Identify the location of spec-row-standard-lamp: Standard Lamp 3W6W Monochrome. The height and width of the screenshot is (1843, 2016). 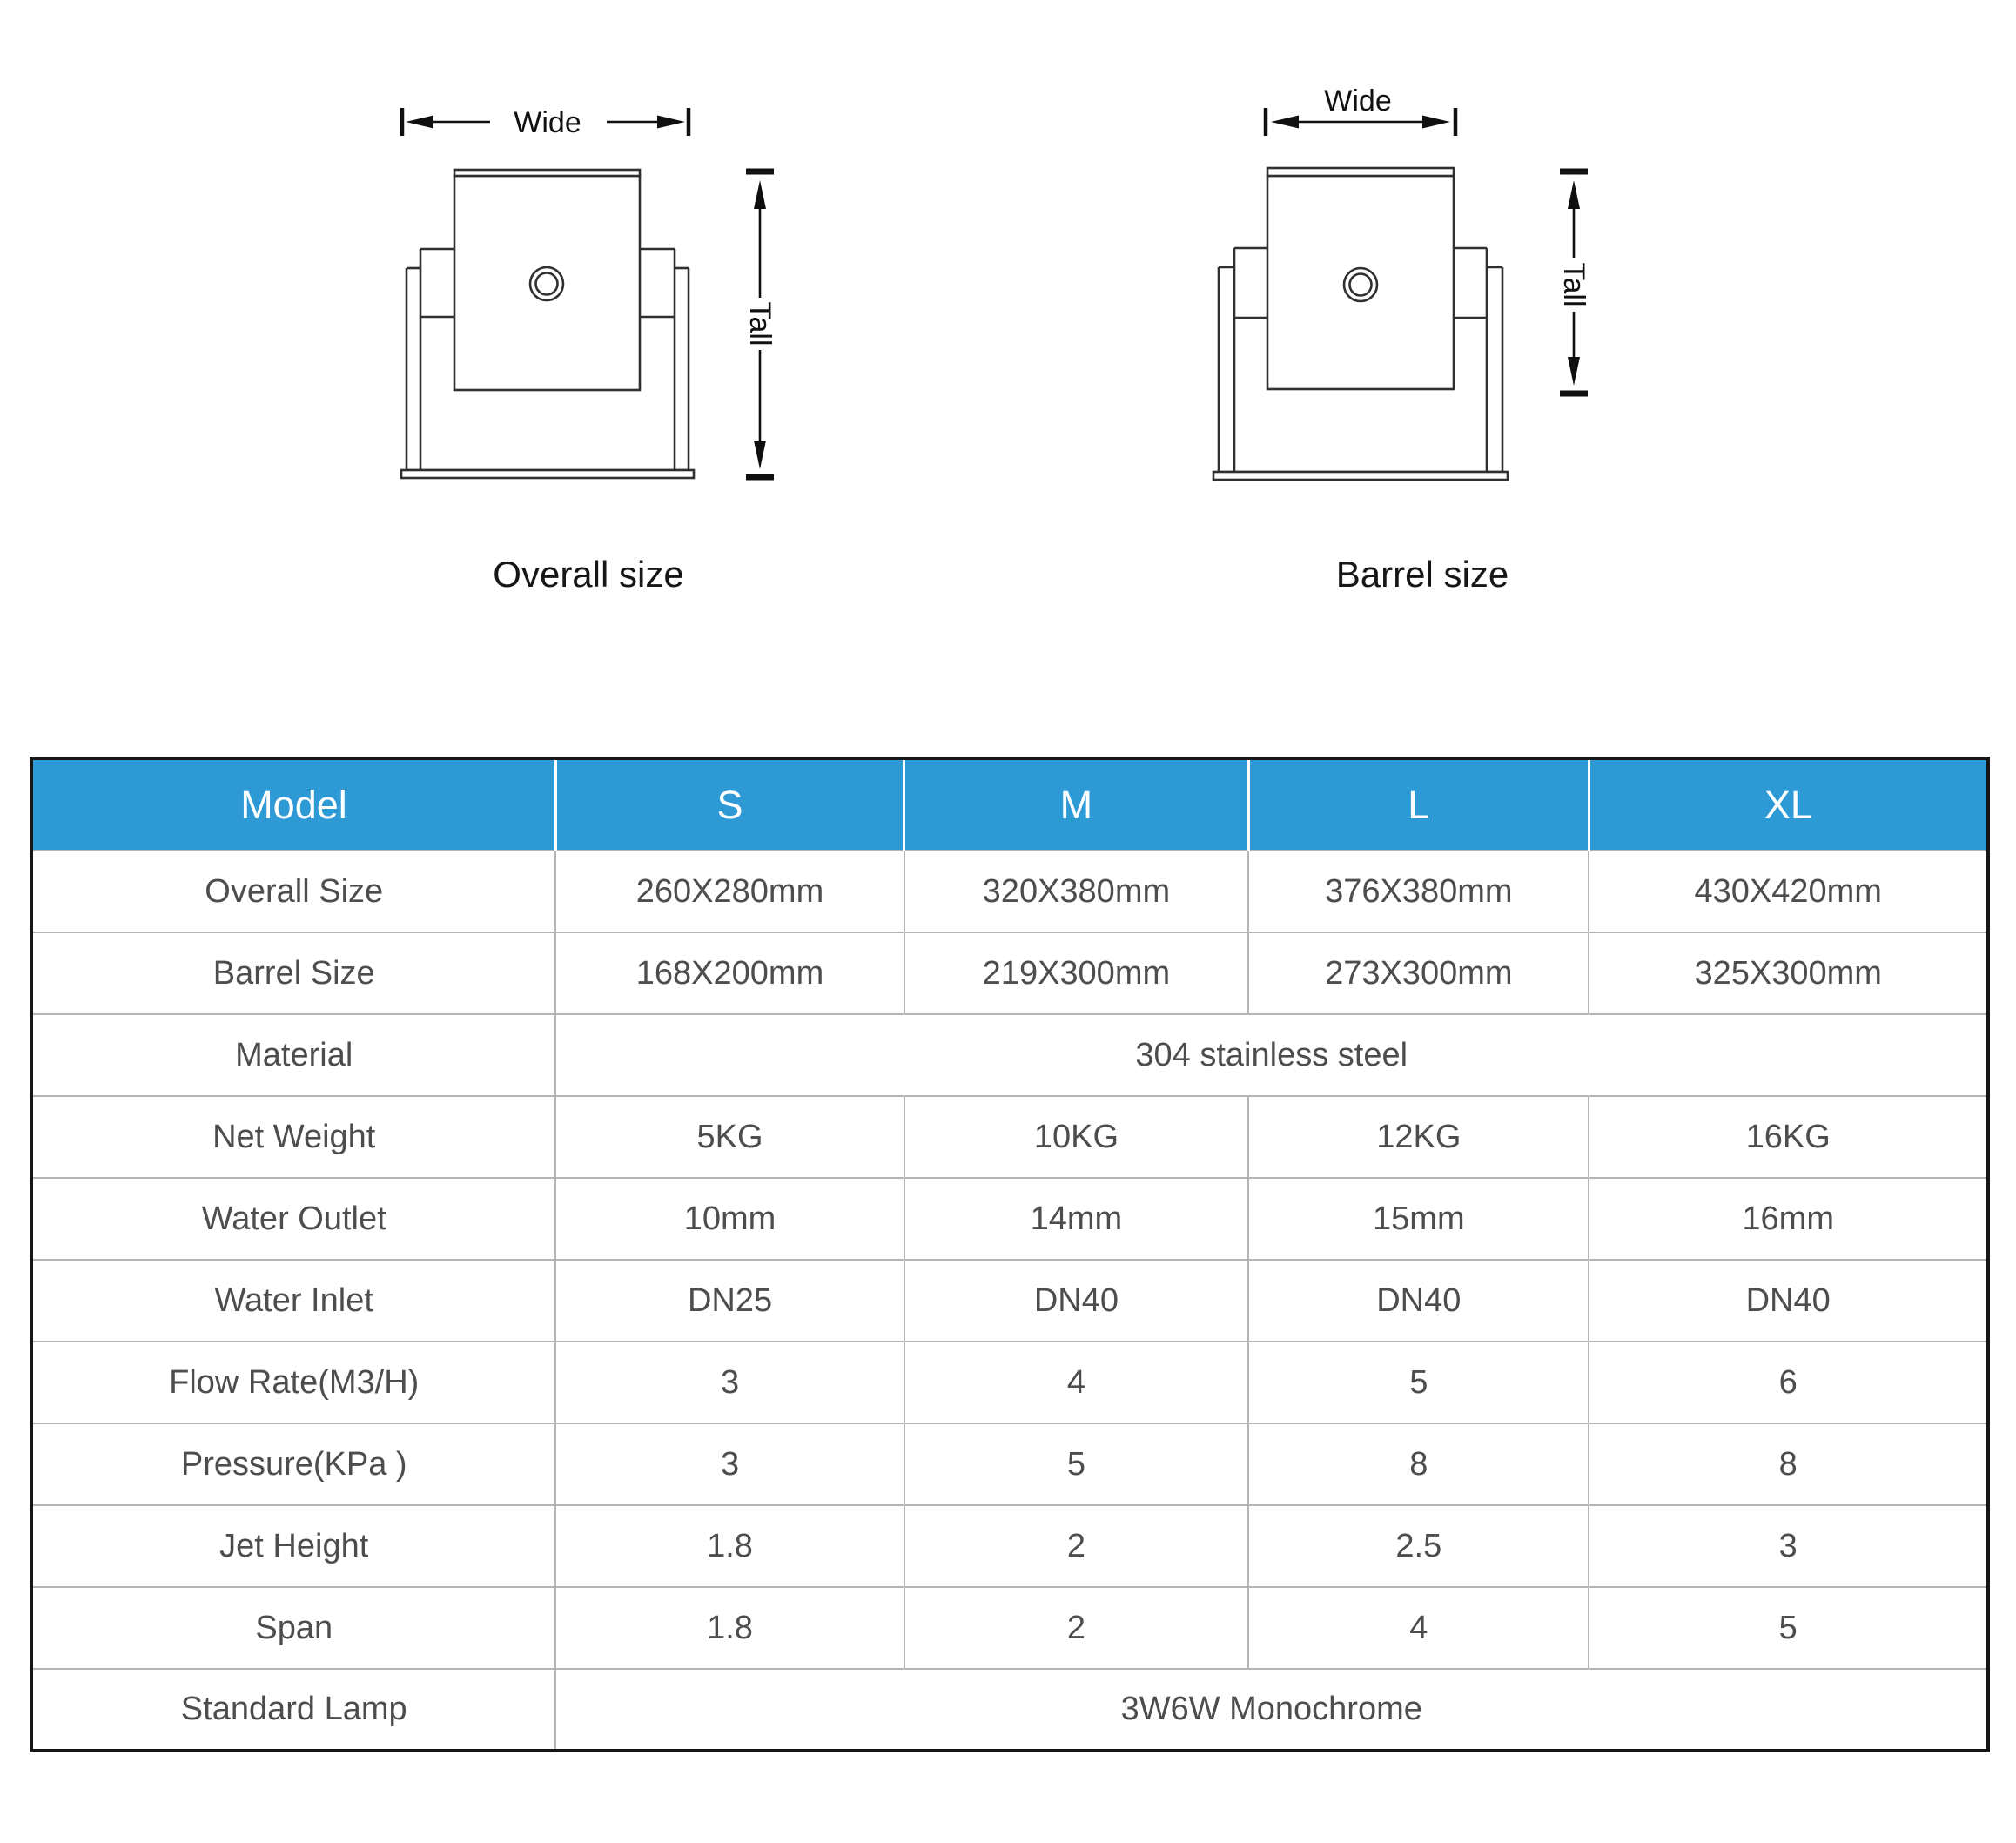
(1009, 1710).